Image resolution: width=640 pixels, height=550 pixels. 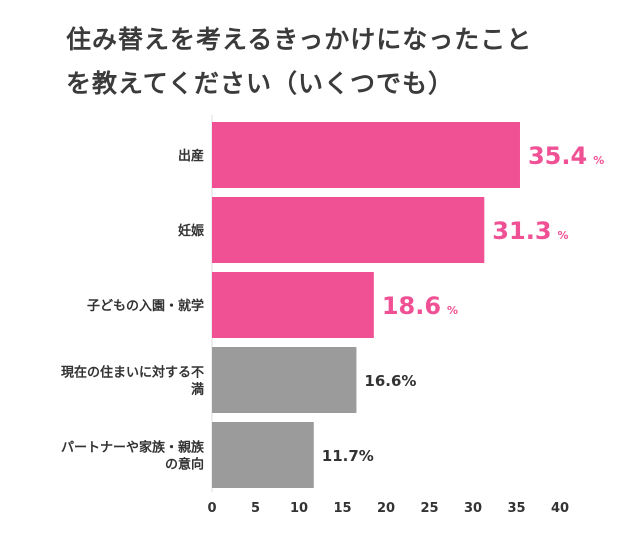 I want to click on category-label-0: 出産, so click(x=191, y=156).